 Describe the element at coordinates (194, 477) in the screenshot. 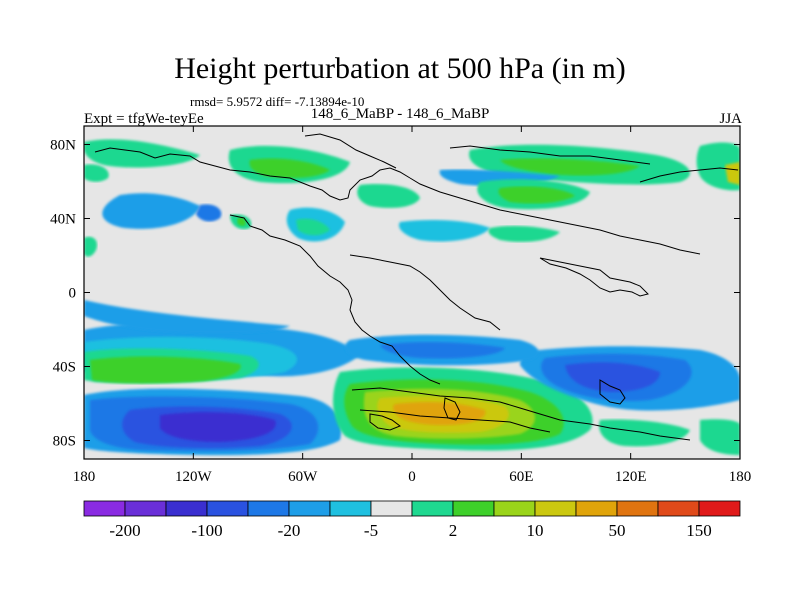

I see `x-tick-label: 120W` at that location.